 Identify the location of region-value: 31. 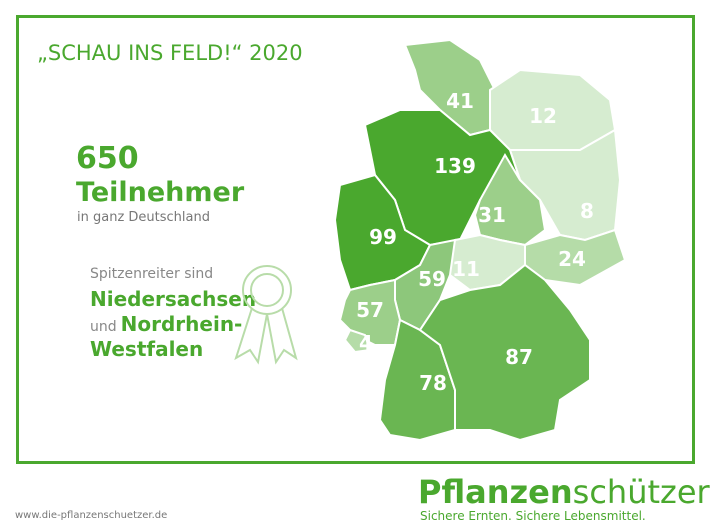
(492, 215).